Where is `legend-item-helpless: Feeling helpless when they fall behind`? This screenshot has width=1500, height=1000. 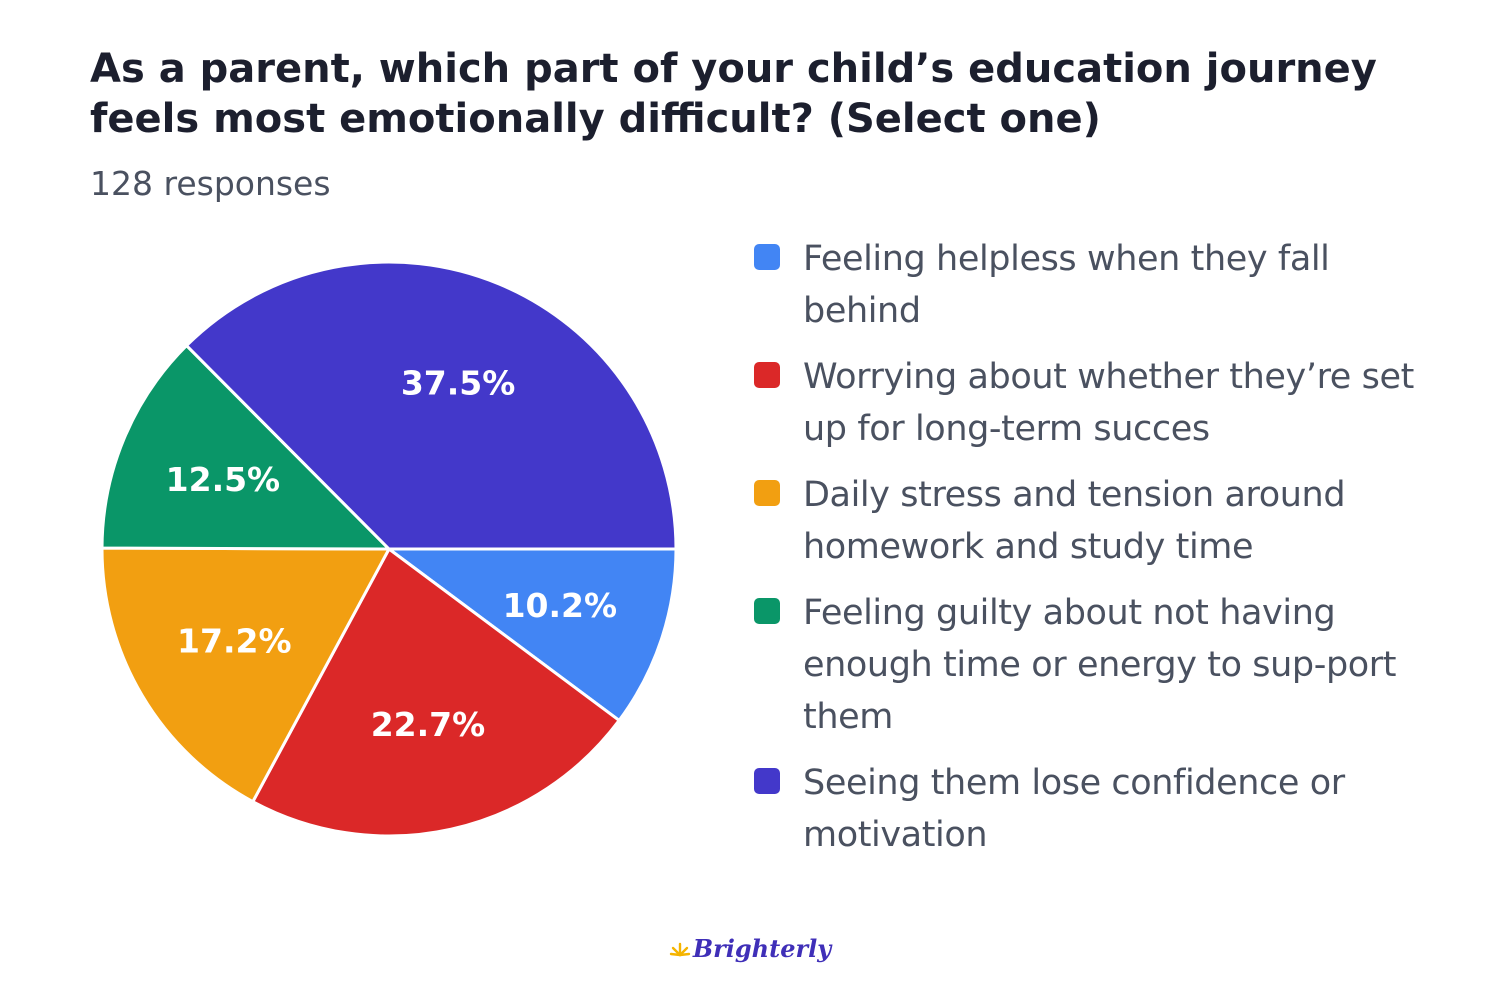
legend-item-helpless: Feeling helpless when they fall behind is located at coordinates (1094, 285).